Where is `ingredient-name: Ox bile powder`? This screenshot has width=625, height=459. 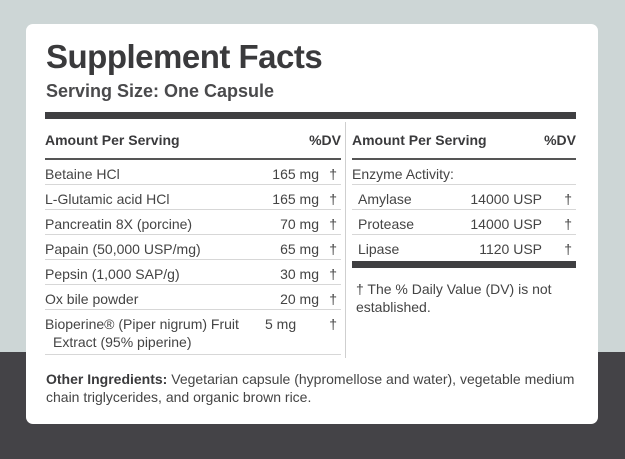 ingredient-name: Ox bile powder is located at coordinates (92, 299).